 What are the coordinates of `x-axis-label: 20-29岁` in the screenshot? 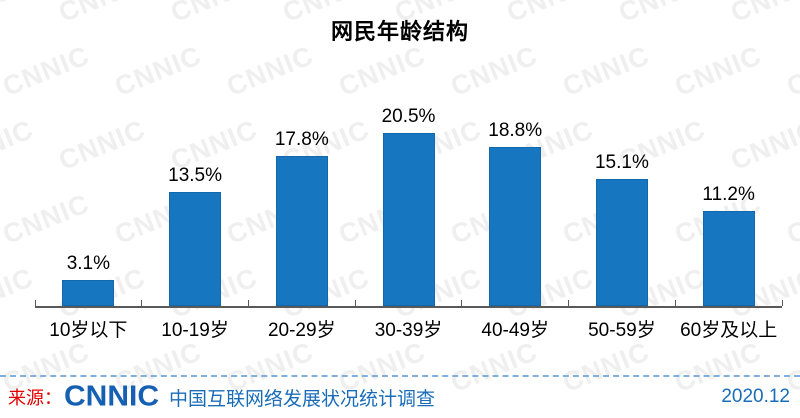 It's located at (301, 330).